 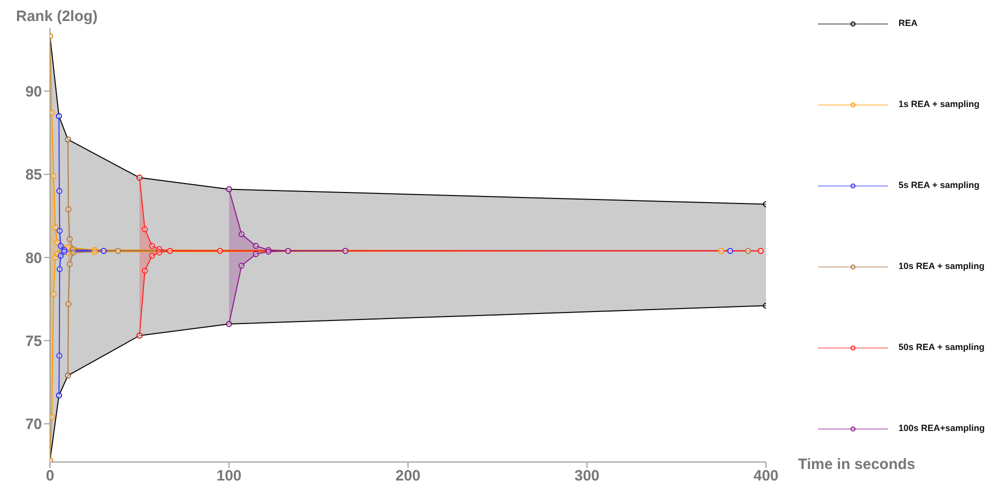 I want to click on text: 50s REA + sampling, so click(x=941, y=347).